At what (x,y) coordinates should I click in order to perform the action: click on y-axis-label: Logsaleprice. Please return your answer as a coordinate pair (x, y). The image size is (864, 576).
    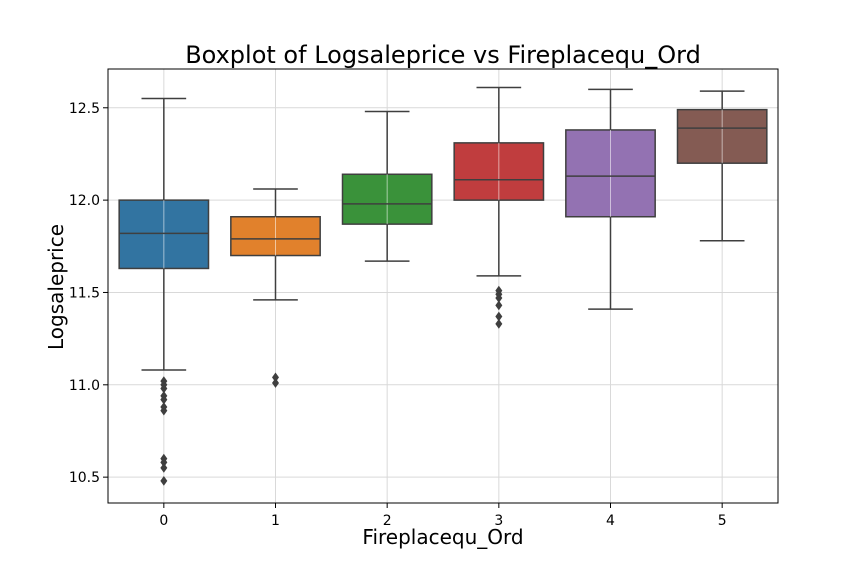
    Looking at the image, I should click on (56, 287).